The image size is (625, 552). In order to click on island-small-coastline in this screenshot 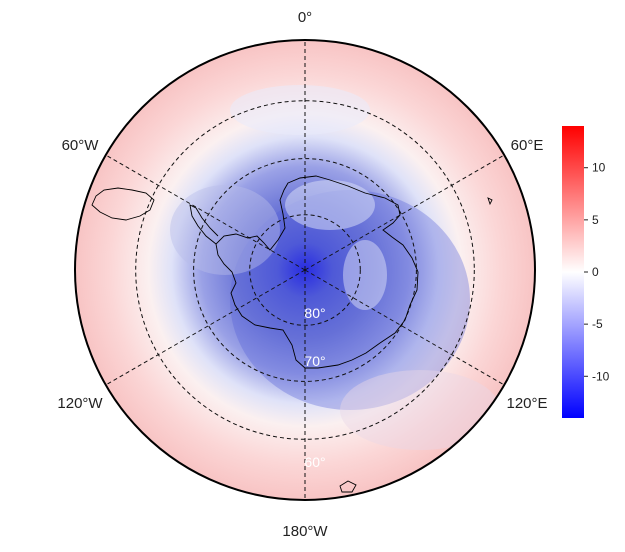, I will do `click(490, 201)`.